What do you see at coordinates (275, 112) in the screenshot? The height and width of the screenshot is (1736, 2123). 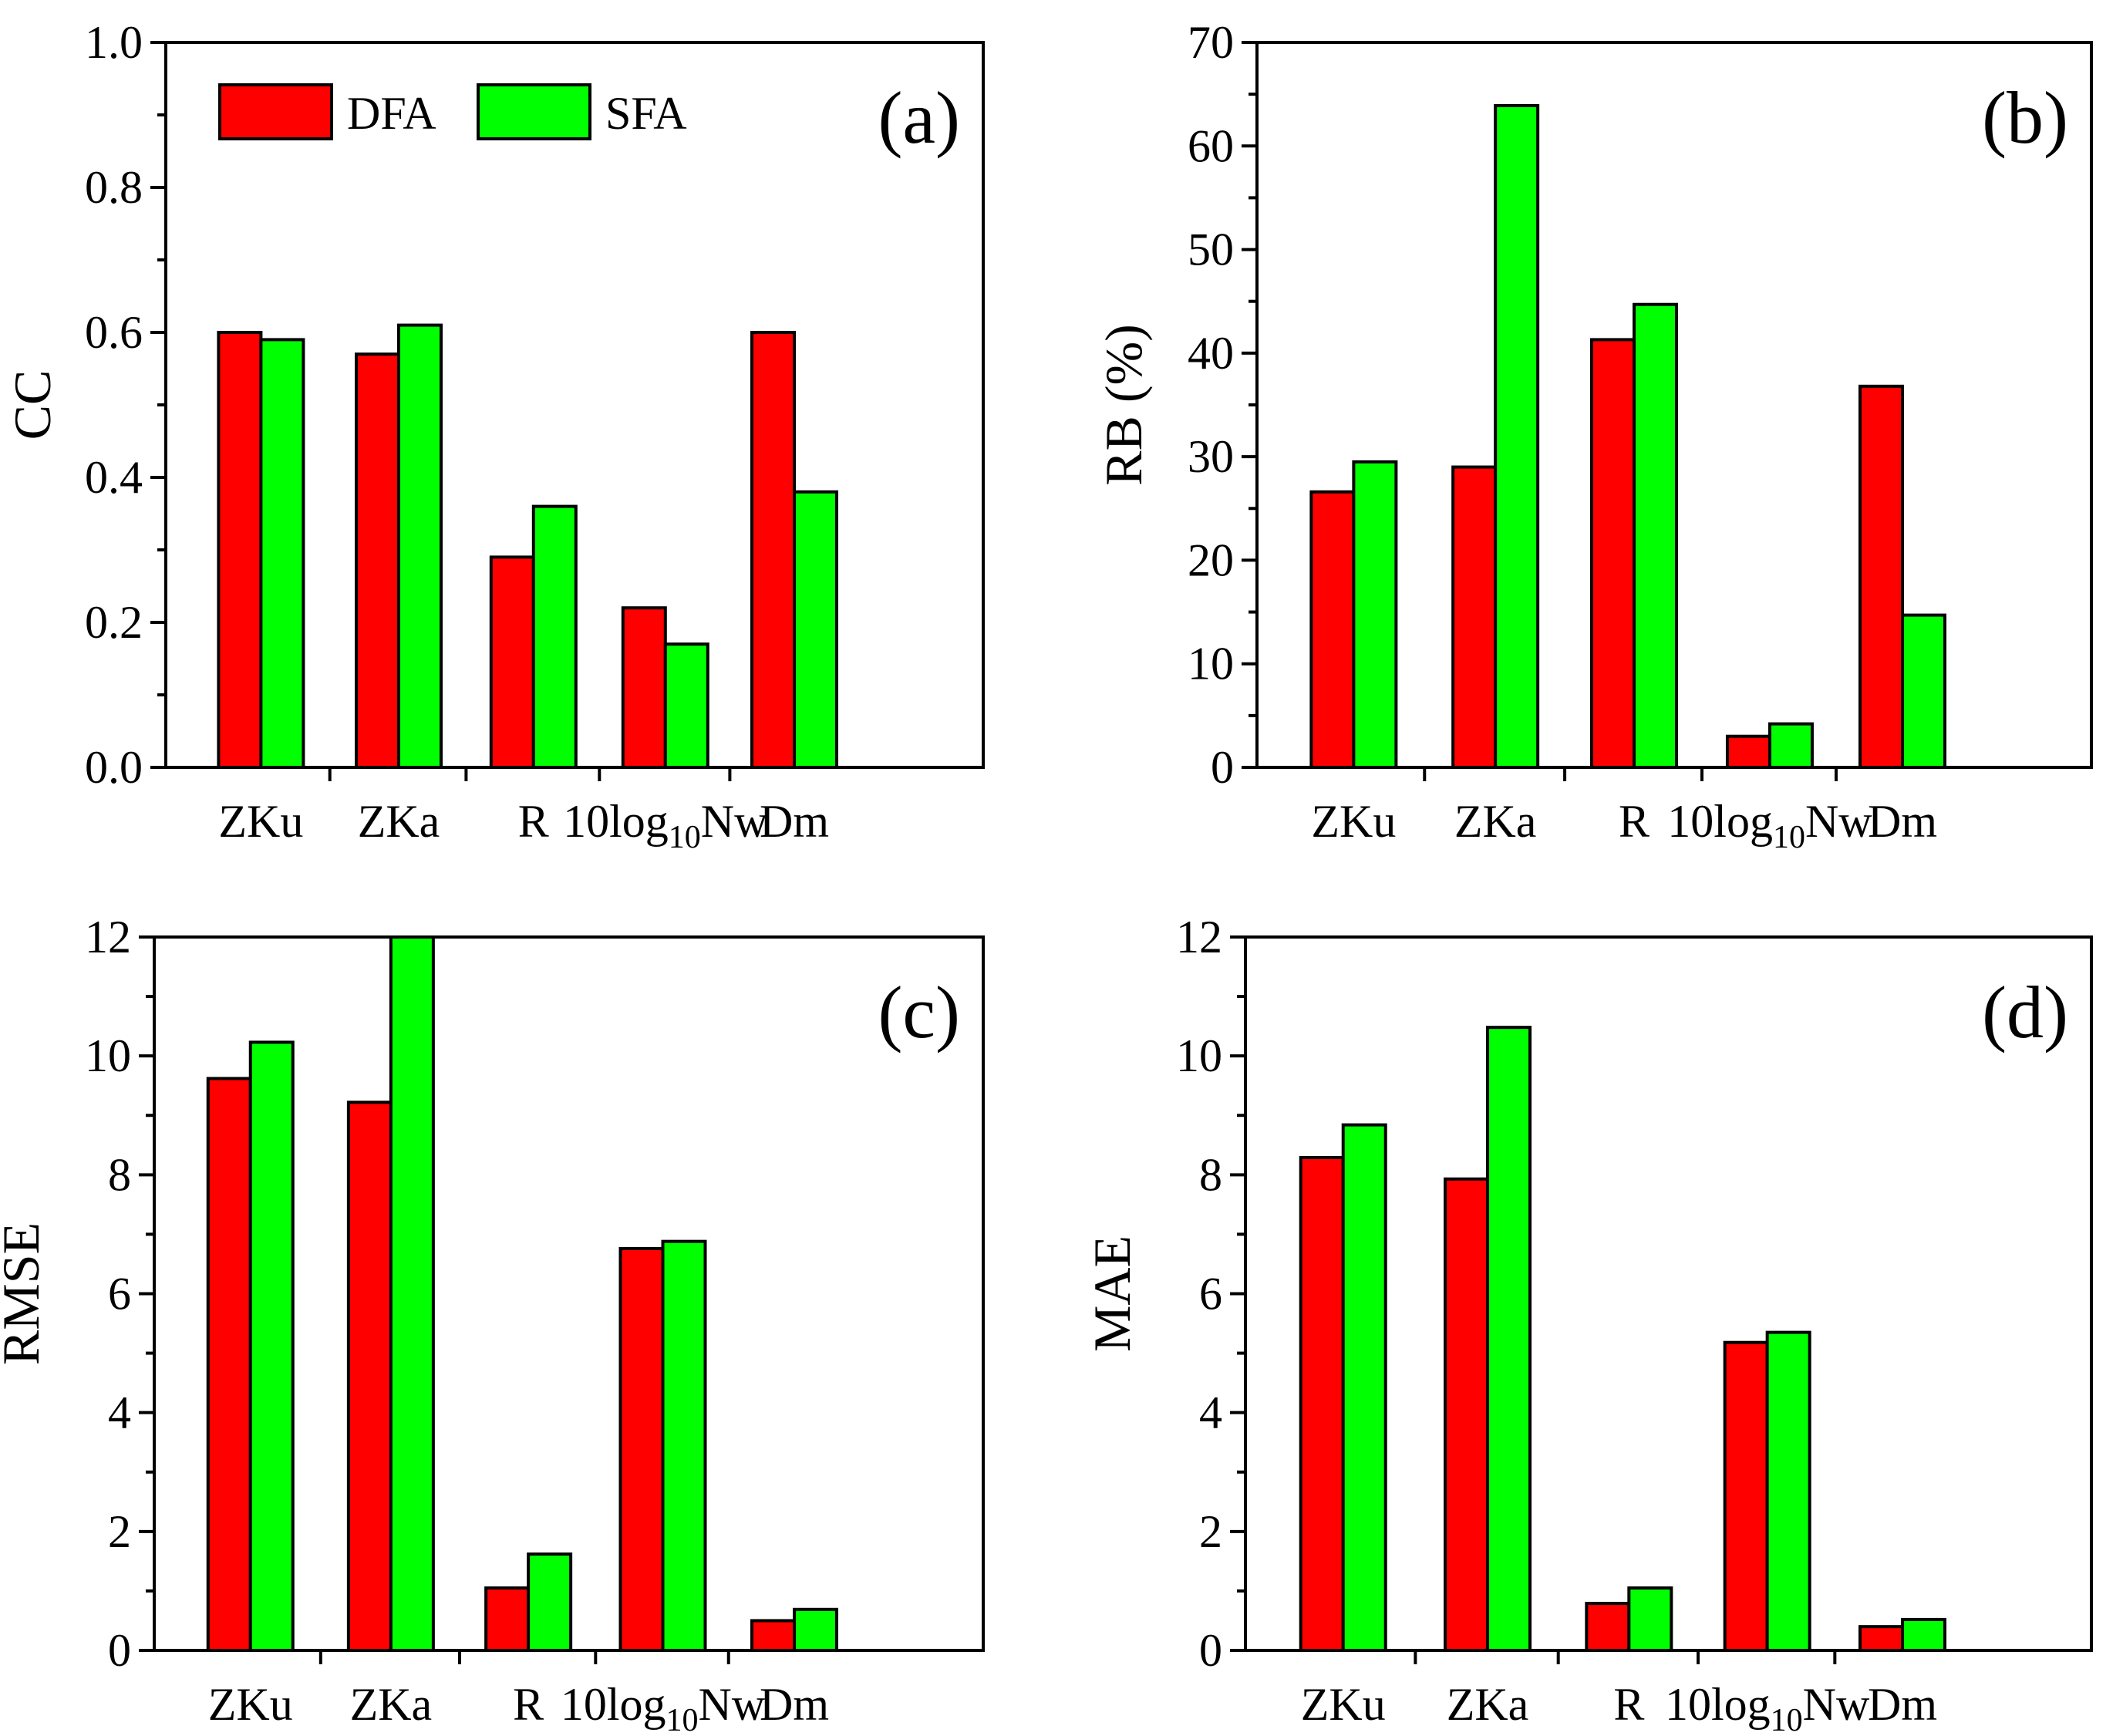 I see `legend-swatch-dfa` at bounding box center [275, 112].